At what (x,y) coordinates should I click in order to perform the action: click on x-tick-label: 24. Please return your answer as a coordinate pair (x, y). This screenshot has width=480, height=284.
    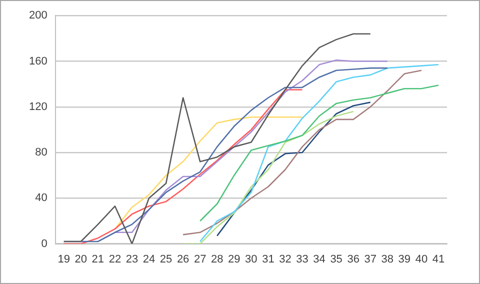
    Looking at the image, I should click on (149, 259).